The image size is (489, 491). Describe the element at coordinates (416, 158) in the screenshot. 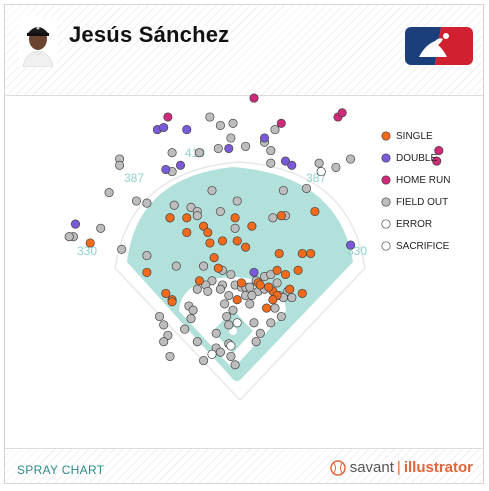

I see `legend-label-double: DOUBLE` at that location.